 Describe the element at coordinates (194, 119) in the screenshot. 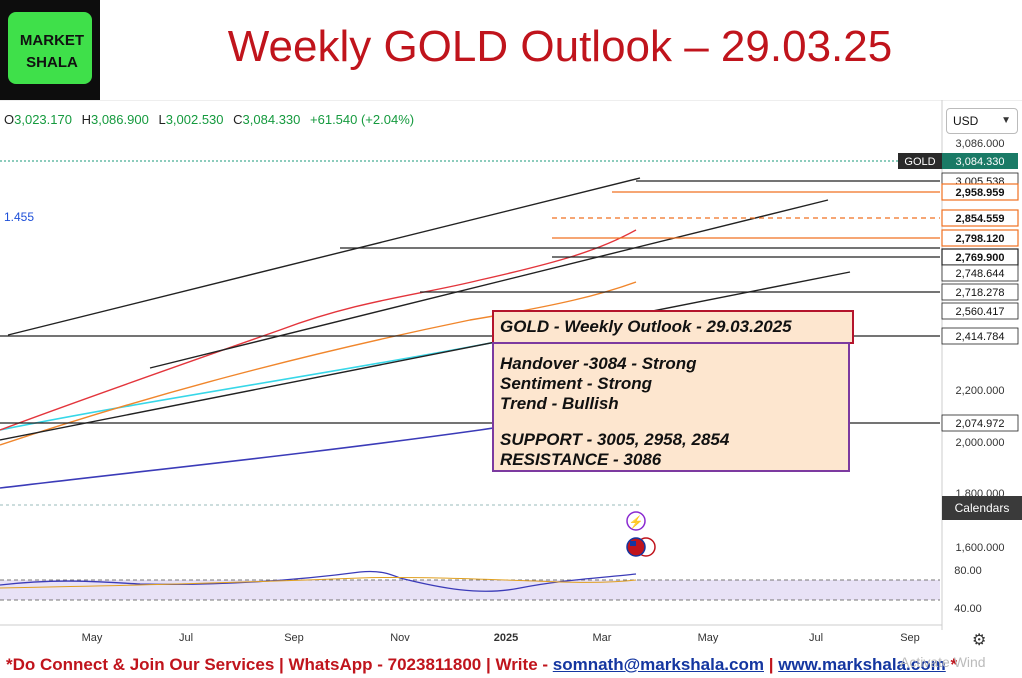

I see `ohlc-low: 3,002.530` at that location.